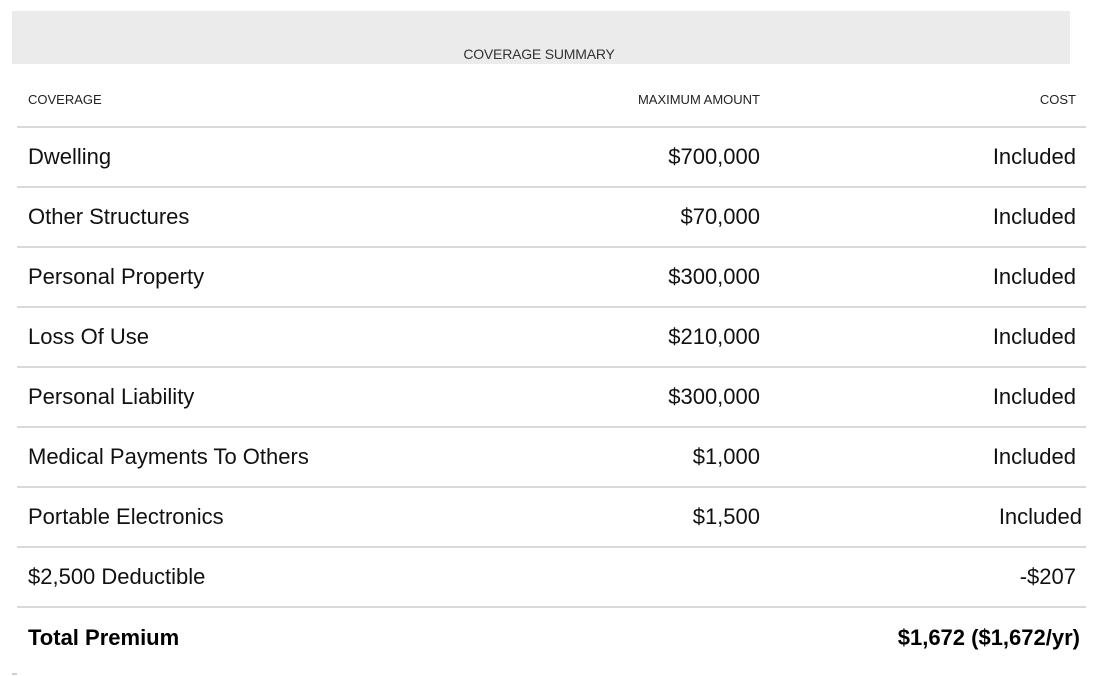 This screenshot has height=676, width=1096. Describe the element at coordinates (551, 218) in the screenshot. I see `table-row: Other Structures $70,000 Included` at that location.